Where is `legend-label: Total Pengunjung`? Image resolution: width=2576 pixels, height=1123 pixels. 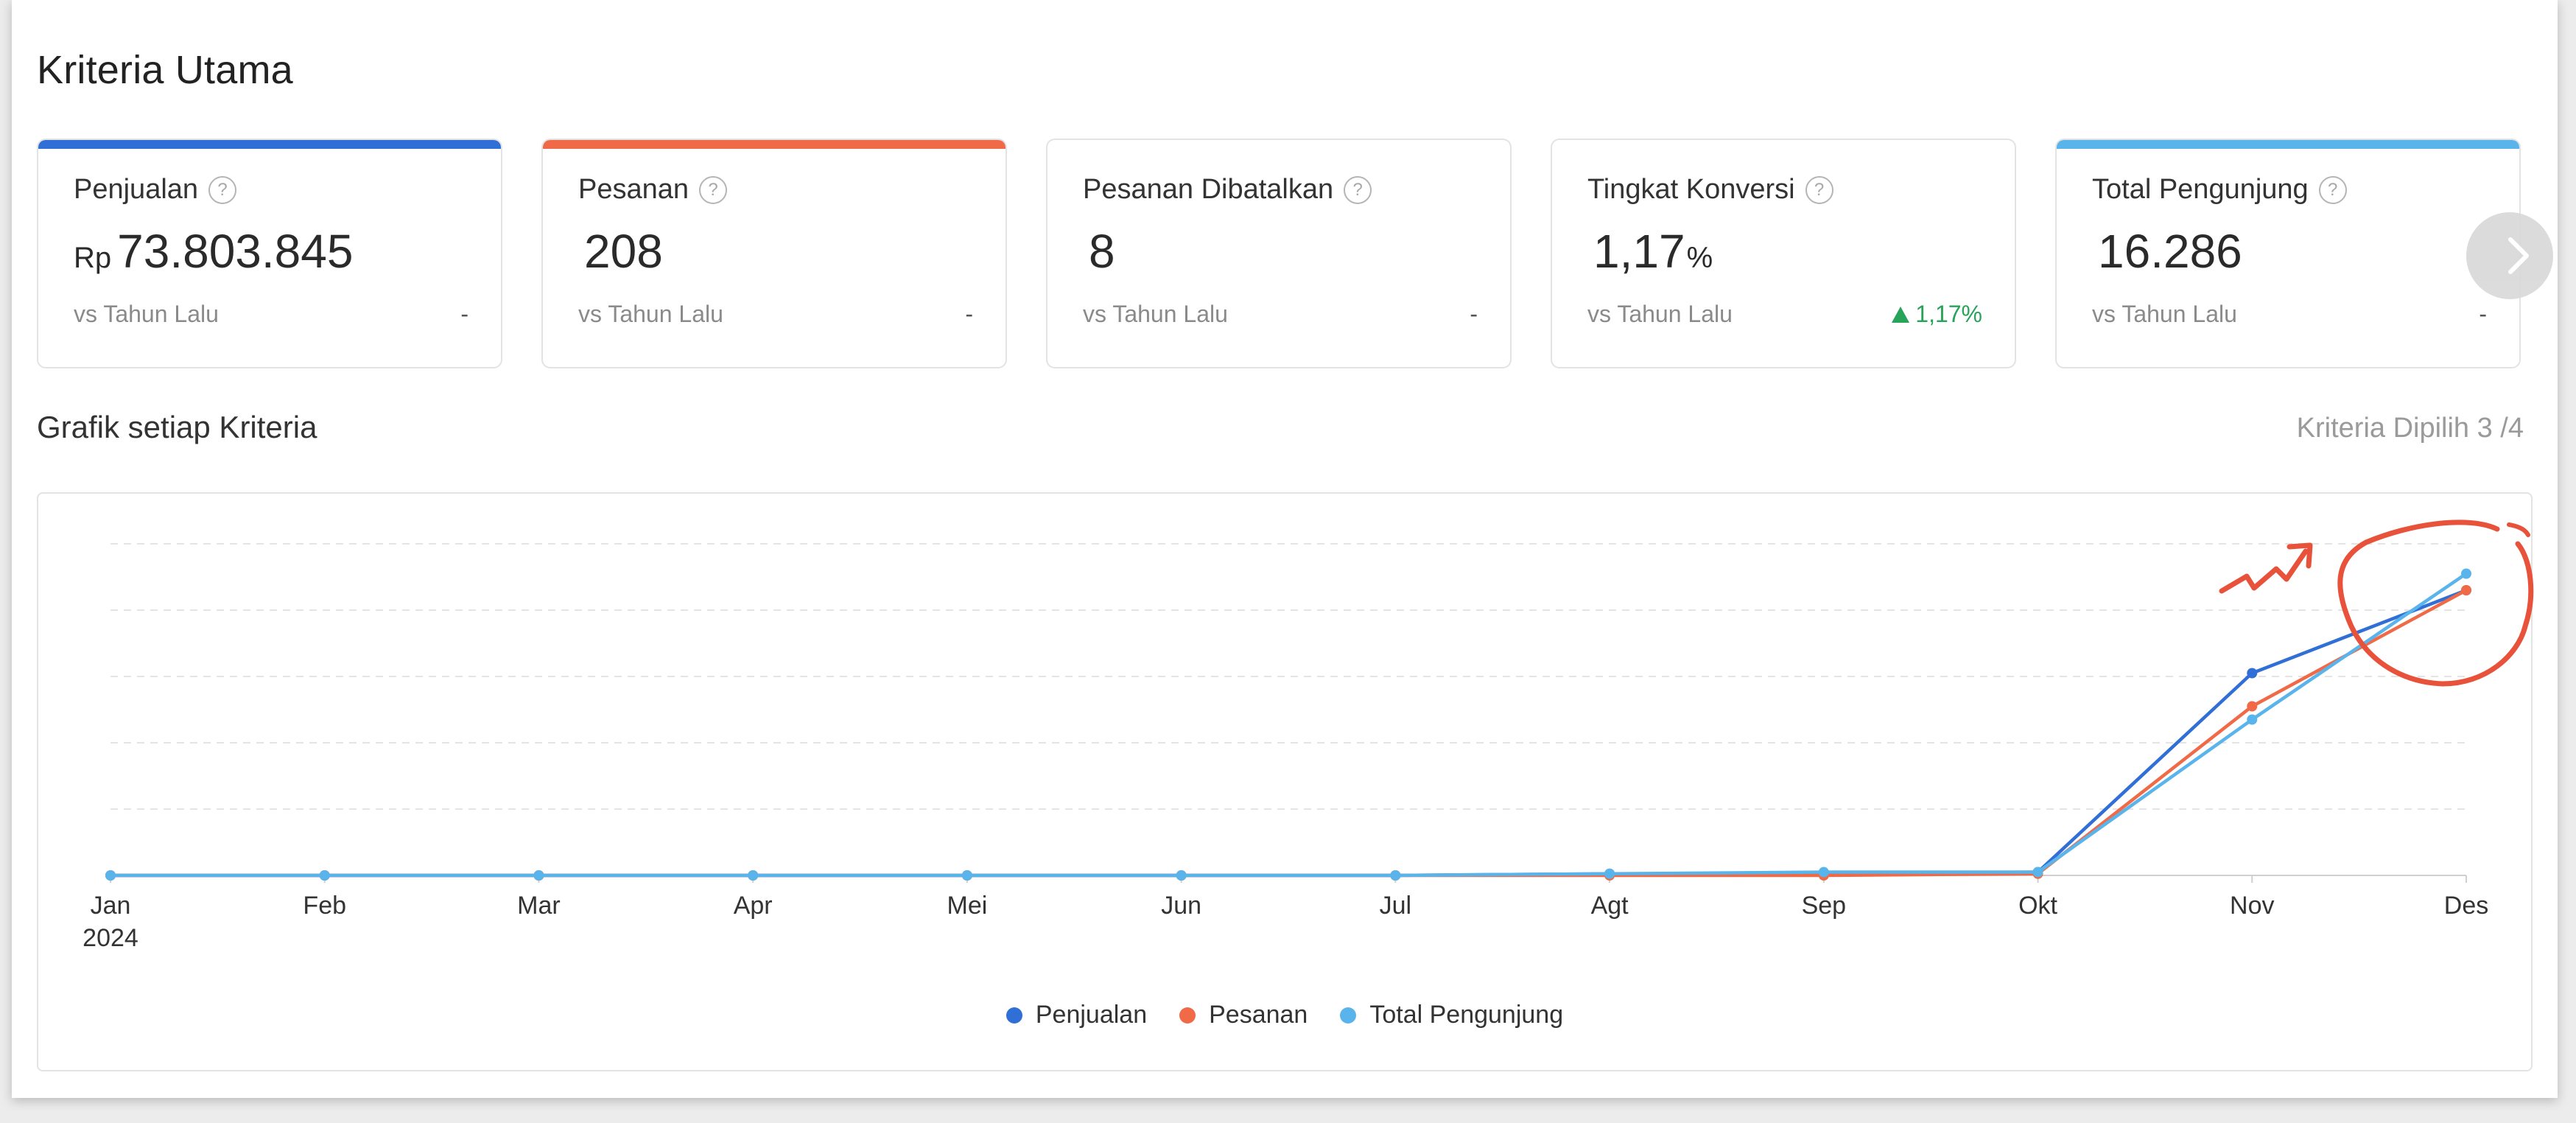 legend-label: Total Pengunjung is located at coordinates (1466, 1015).